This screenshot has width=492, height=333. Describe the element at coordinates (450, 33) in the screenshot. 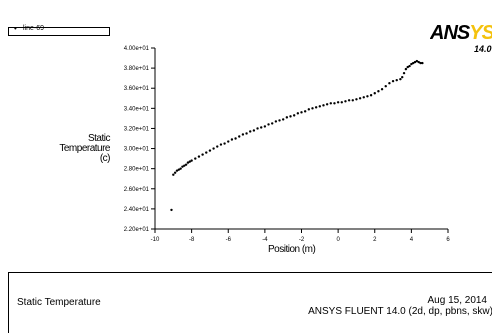

I see `logo-text-main: ANS` at that location.